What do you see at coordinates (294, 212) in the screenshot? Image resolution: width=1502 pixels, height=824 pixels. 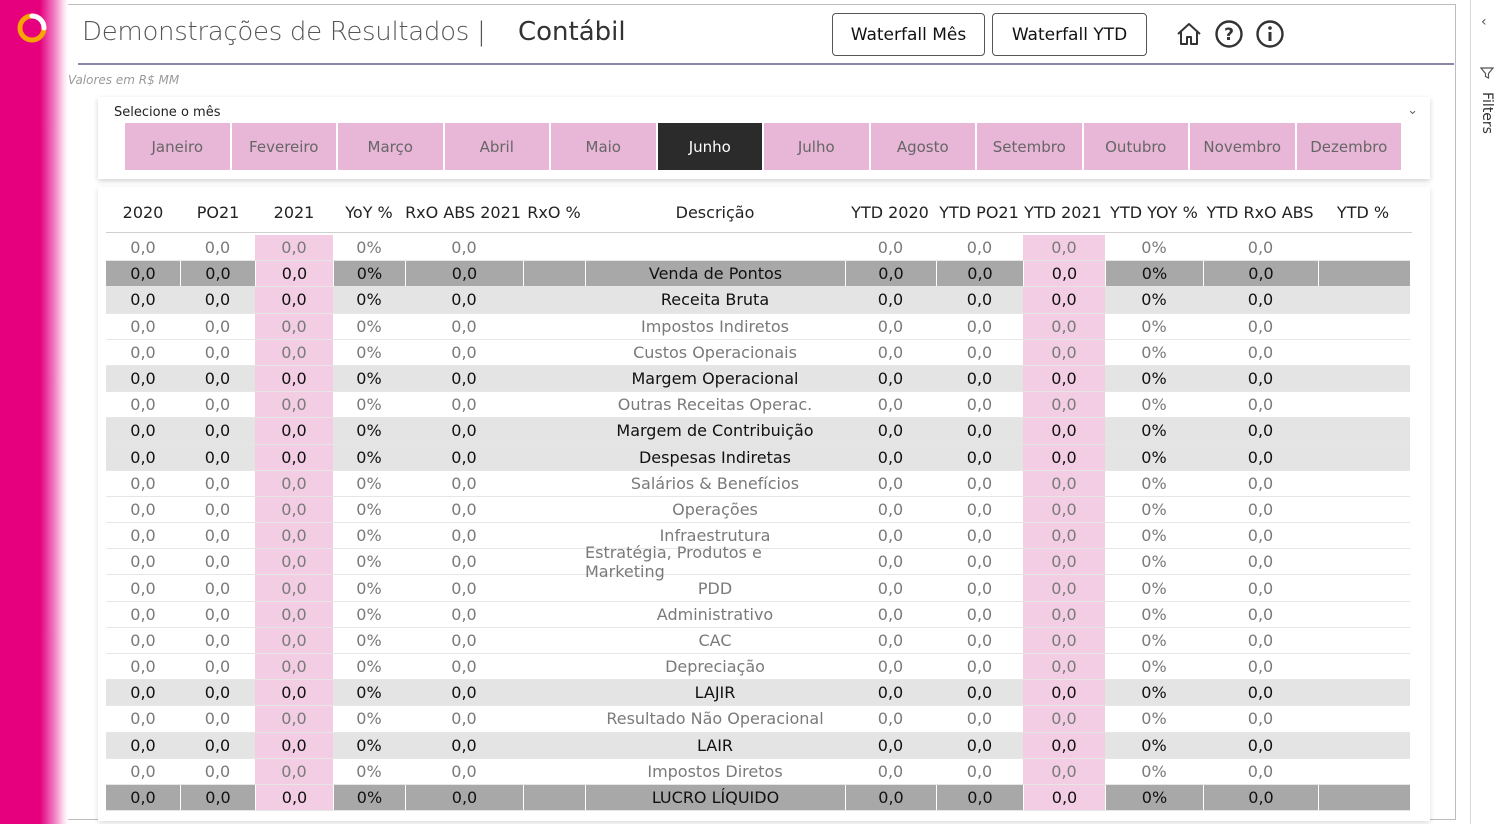 I see `column-header: 2021` at bounding box center [294, 212].